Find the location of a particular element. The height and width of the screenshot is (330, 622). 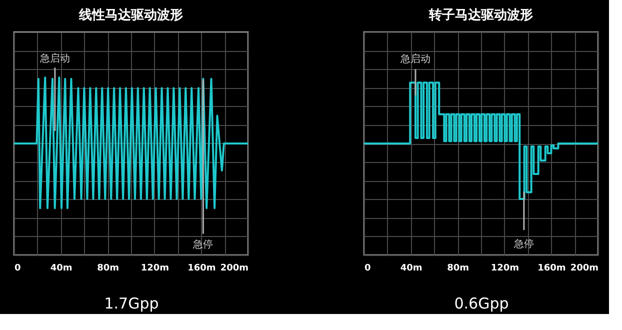

chart-title: 线性马达驱动波形 is located at coordinates (130, 15).